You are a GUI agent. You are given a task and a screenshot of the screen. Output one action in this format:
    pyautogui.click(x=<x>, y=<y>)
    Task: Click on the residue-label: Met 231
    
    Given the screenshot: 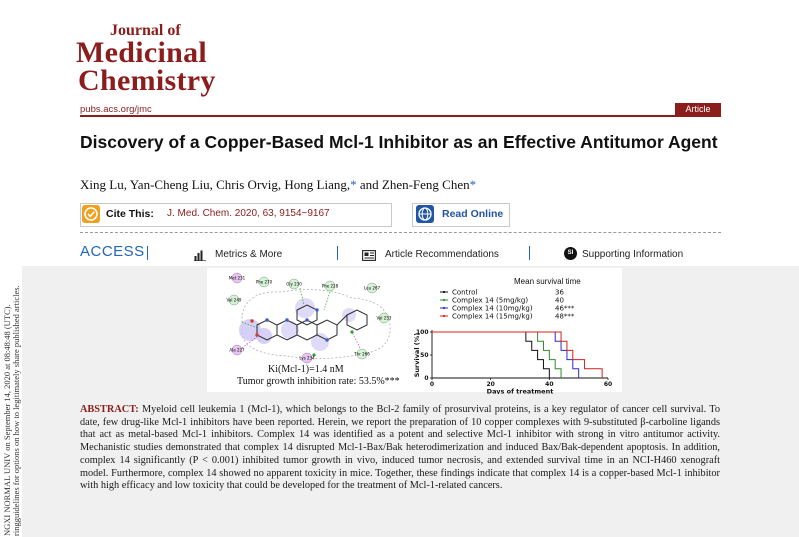 What is the action you would take?
    pyautogui.click(x=237, y=278)
    